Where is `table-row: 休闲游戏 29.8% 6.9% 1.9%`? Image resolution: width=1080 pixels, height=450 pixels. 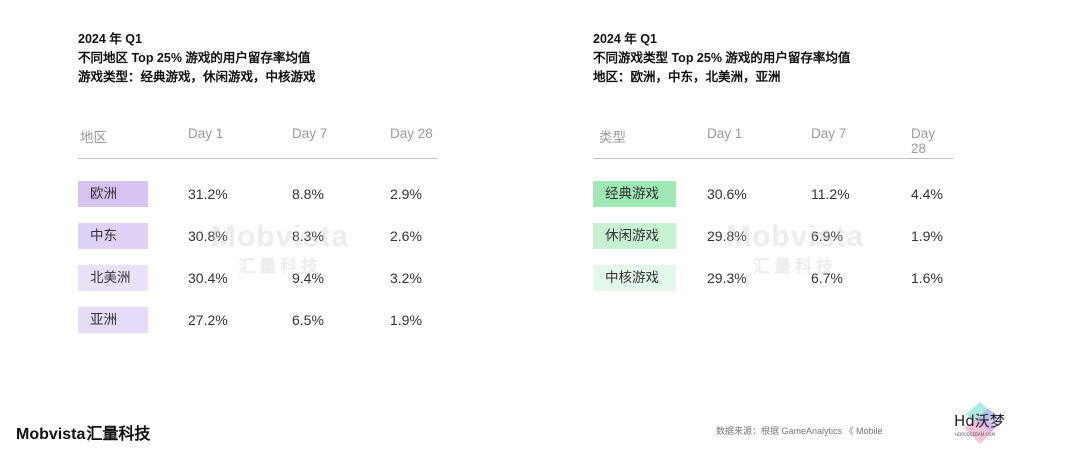 table-row: 休闲游戏 29.8% 6.9% 1.9% is located at coordinates (773, 244).